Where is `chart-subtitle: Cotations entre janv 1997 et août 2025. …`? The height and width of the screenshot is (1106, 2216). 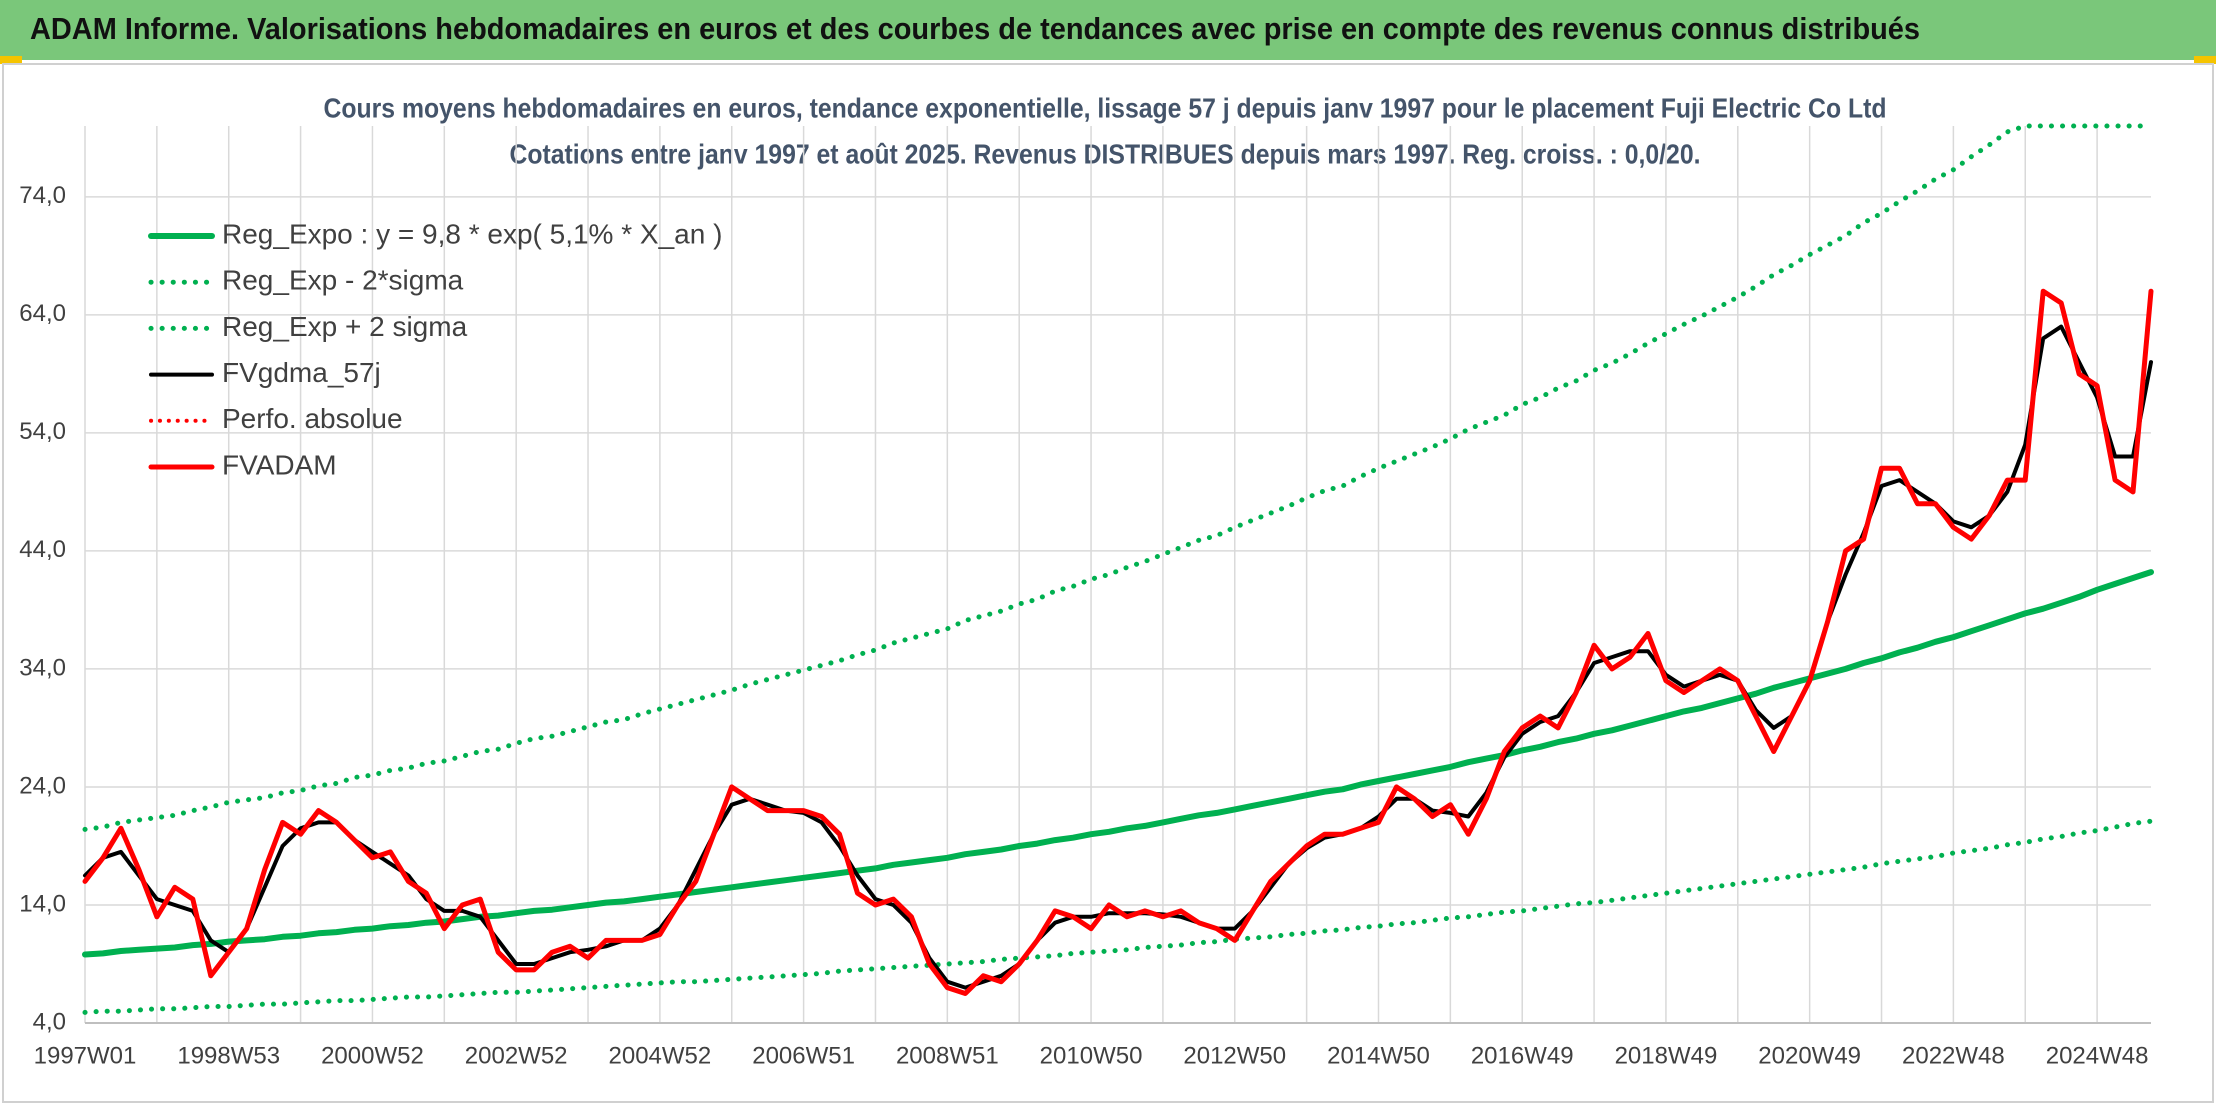
chart-subtitle: Cotations entre janv 1997 et août 2025. … is located at coordinates (1105, 153).